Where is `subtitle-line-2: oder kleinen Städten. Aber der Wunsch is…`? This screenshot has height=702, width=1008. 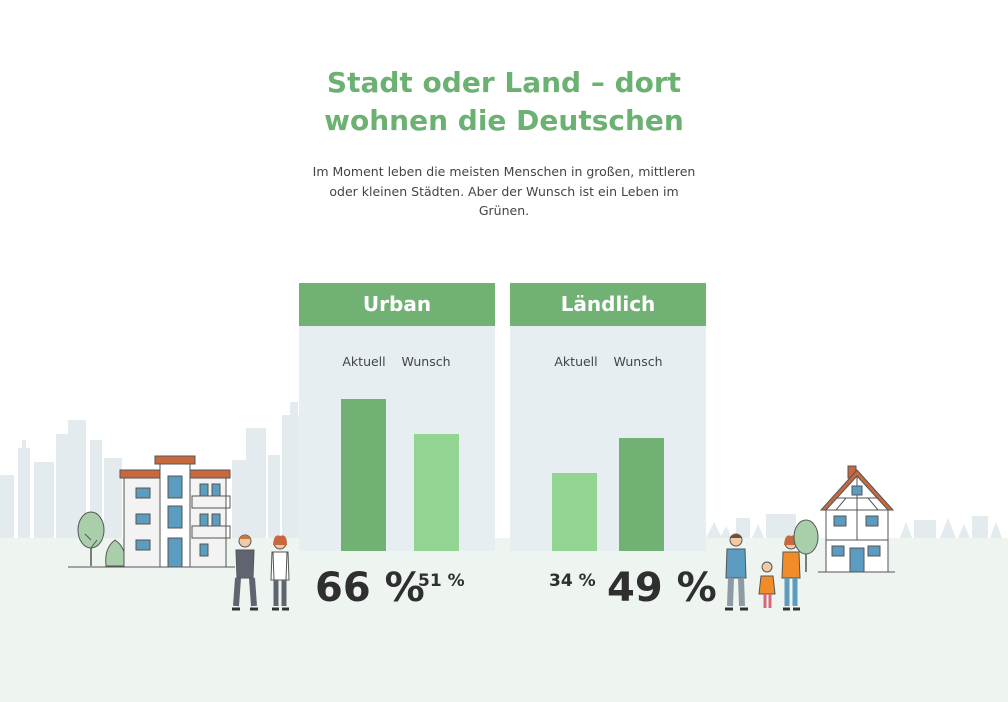 subtitle-line-2: oder kleinen Städten. Aber der Wunsch is… is located at coordinates (504, 191).